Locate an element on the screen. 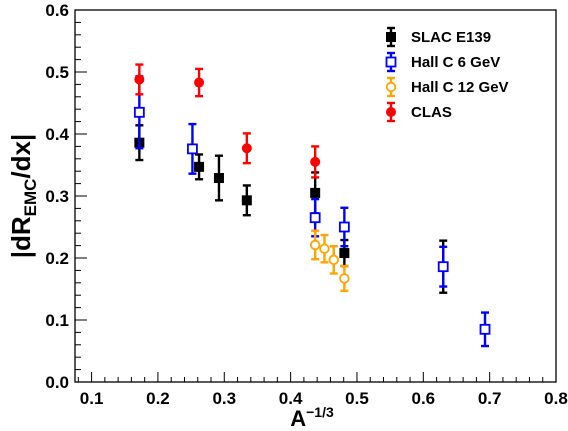 The image size is (568, 431). legend: SLAC E139 Hall C 6 GeV Hall C 12 GeV CLAS is located at coordinates (447, 74).